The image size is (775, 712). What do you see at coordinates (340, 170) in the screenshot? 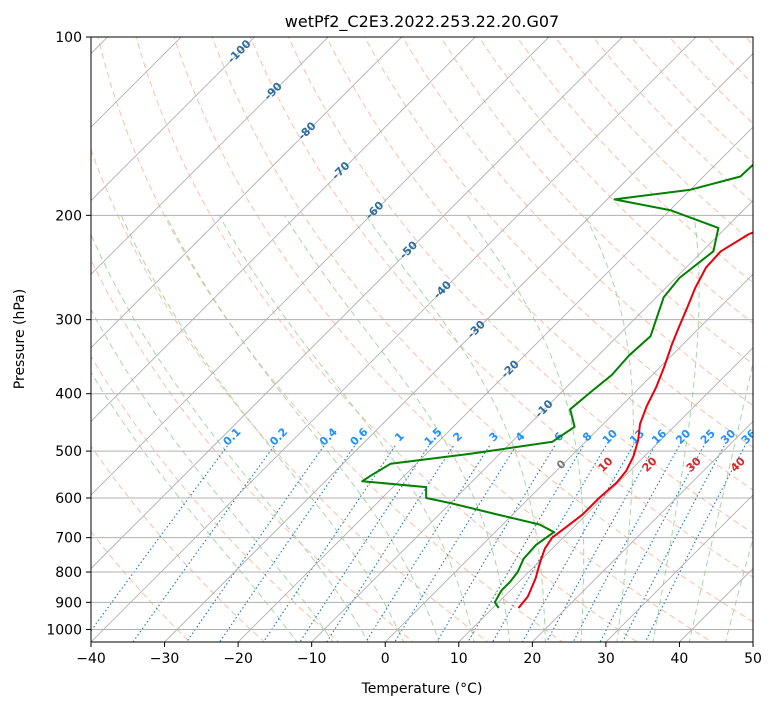
I see `isotherm-label: -70` at bounding box center [340, 170].